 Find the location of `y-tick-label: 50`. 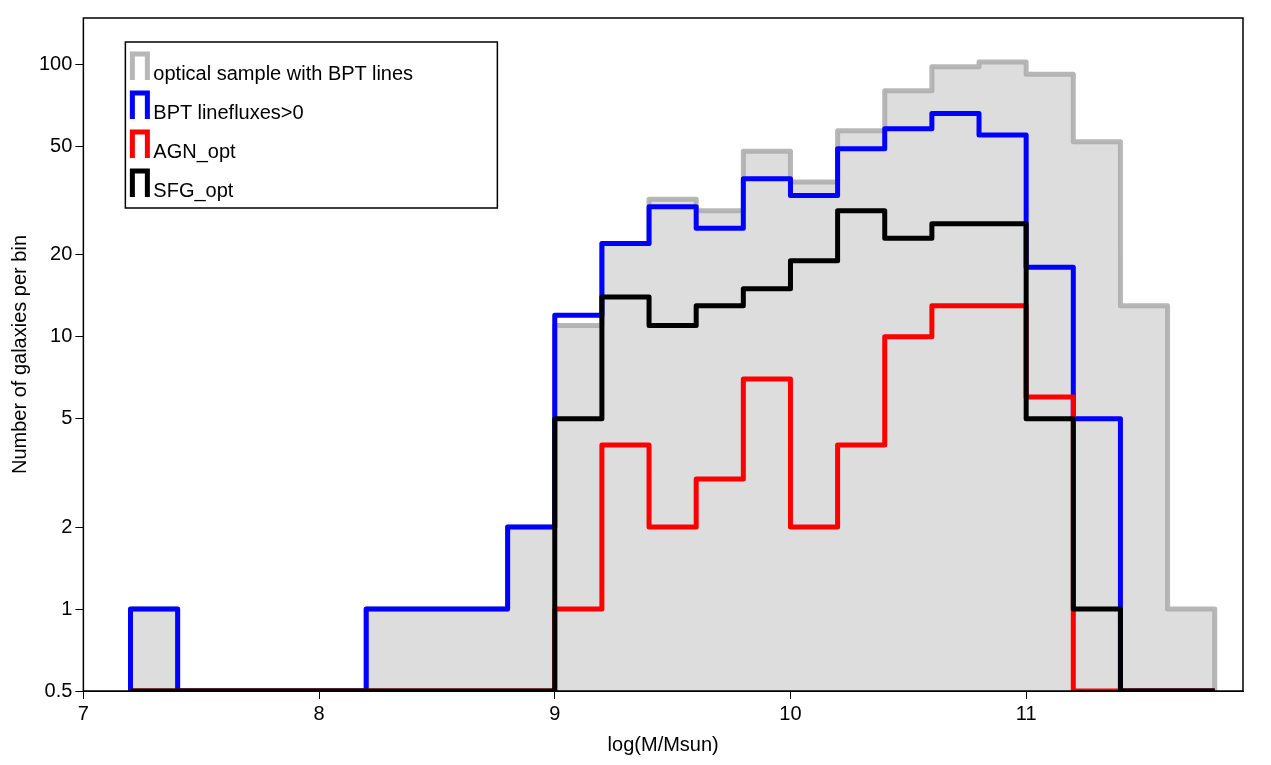

y-tick-label: 50 is located at coordinates (61, 144).